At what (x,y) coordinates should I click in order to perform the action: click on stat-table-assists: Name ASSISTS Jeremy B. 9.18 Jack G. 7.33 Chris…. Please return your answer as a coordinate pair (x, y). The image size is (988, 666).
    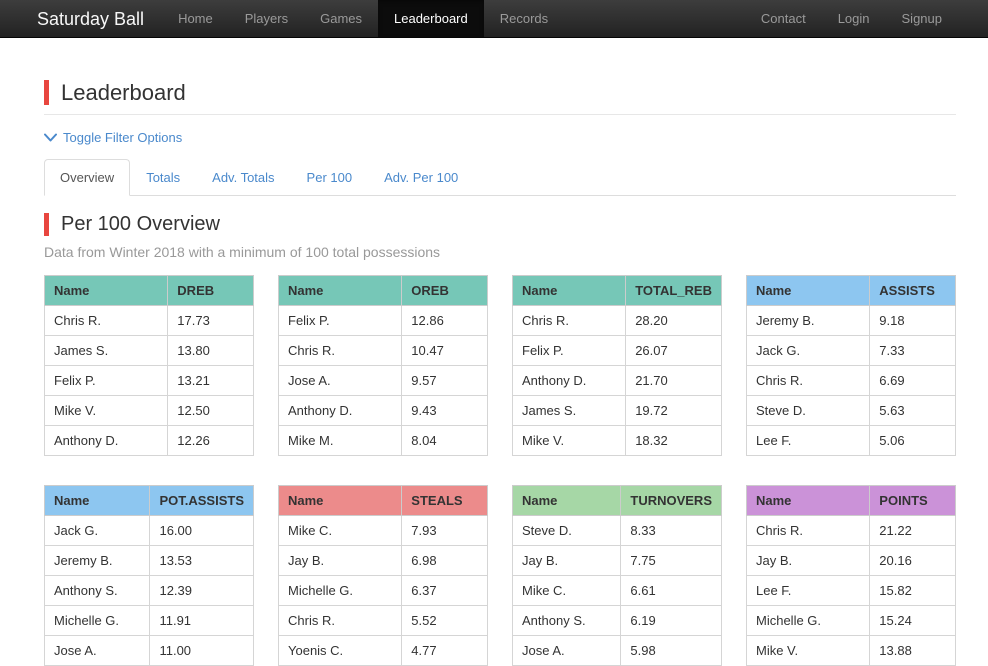
    Looking at the image, I should click on (850, 366).